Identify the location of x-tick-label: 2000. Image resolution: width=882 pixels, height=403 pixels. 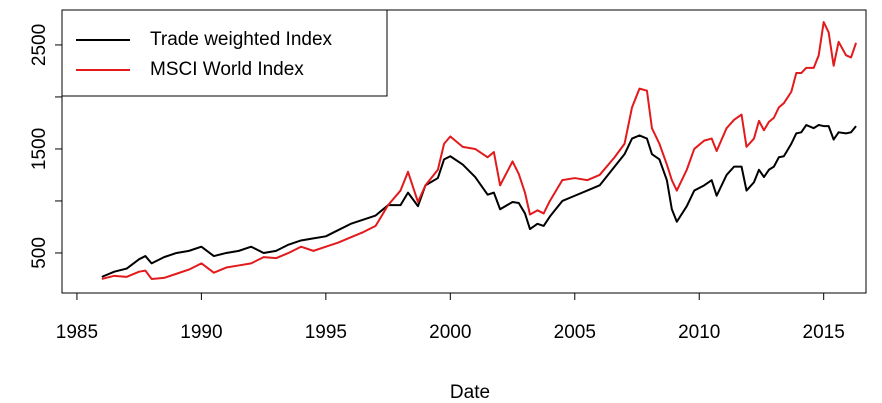
(450, 332).